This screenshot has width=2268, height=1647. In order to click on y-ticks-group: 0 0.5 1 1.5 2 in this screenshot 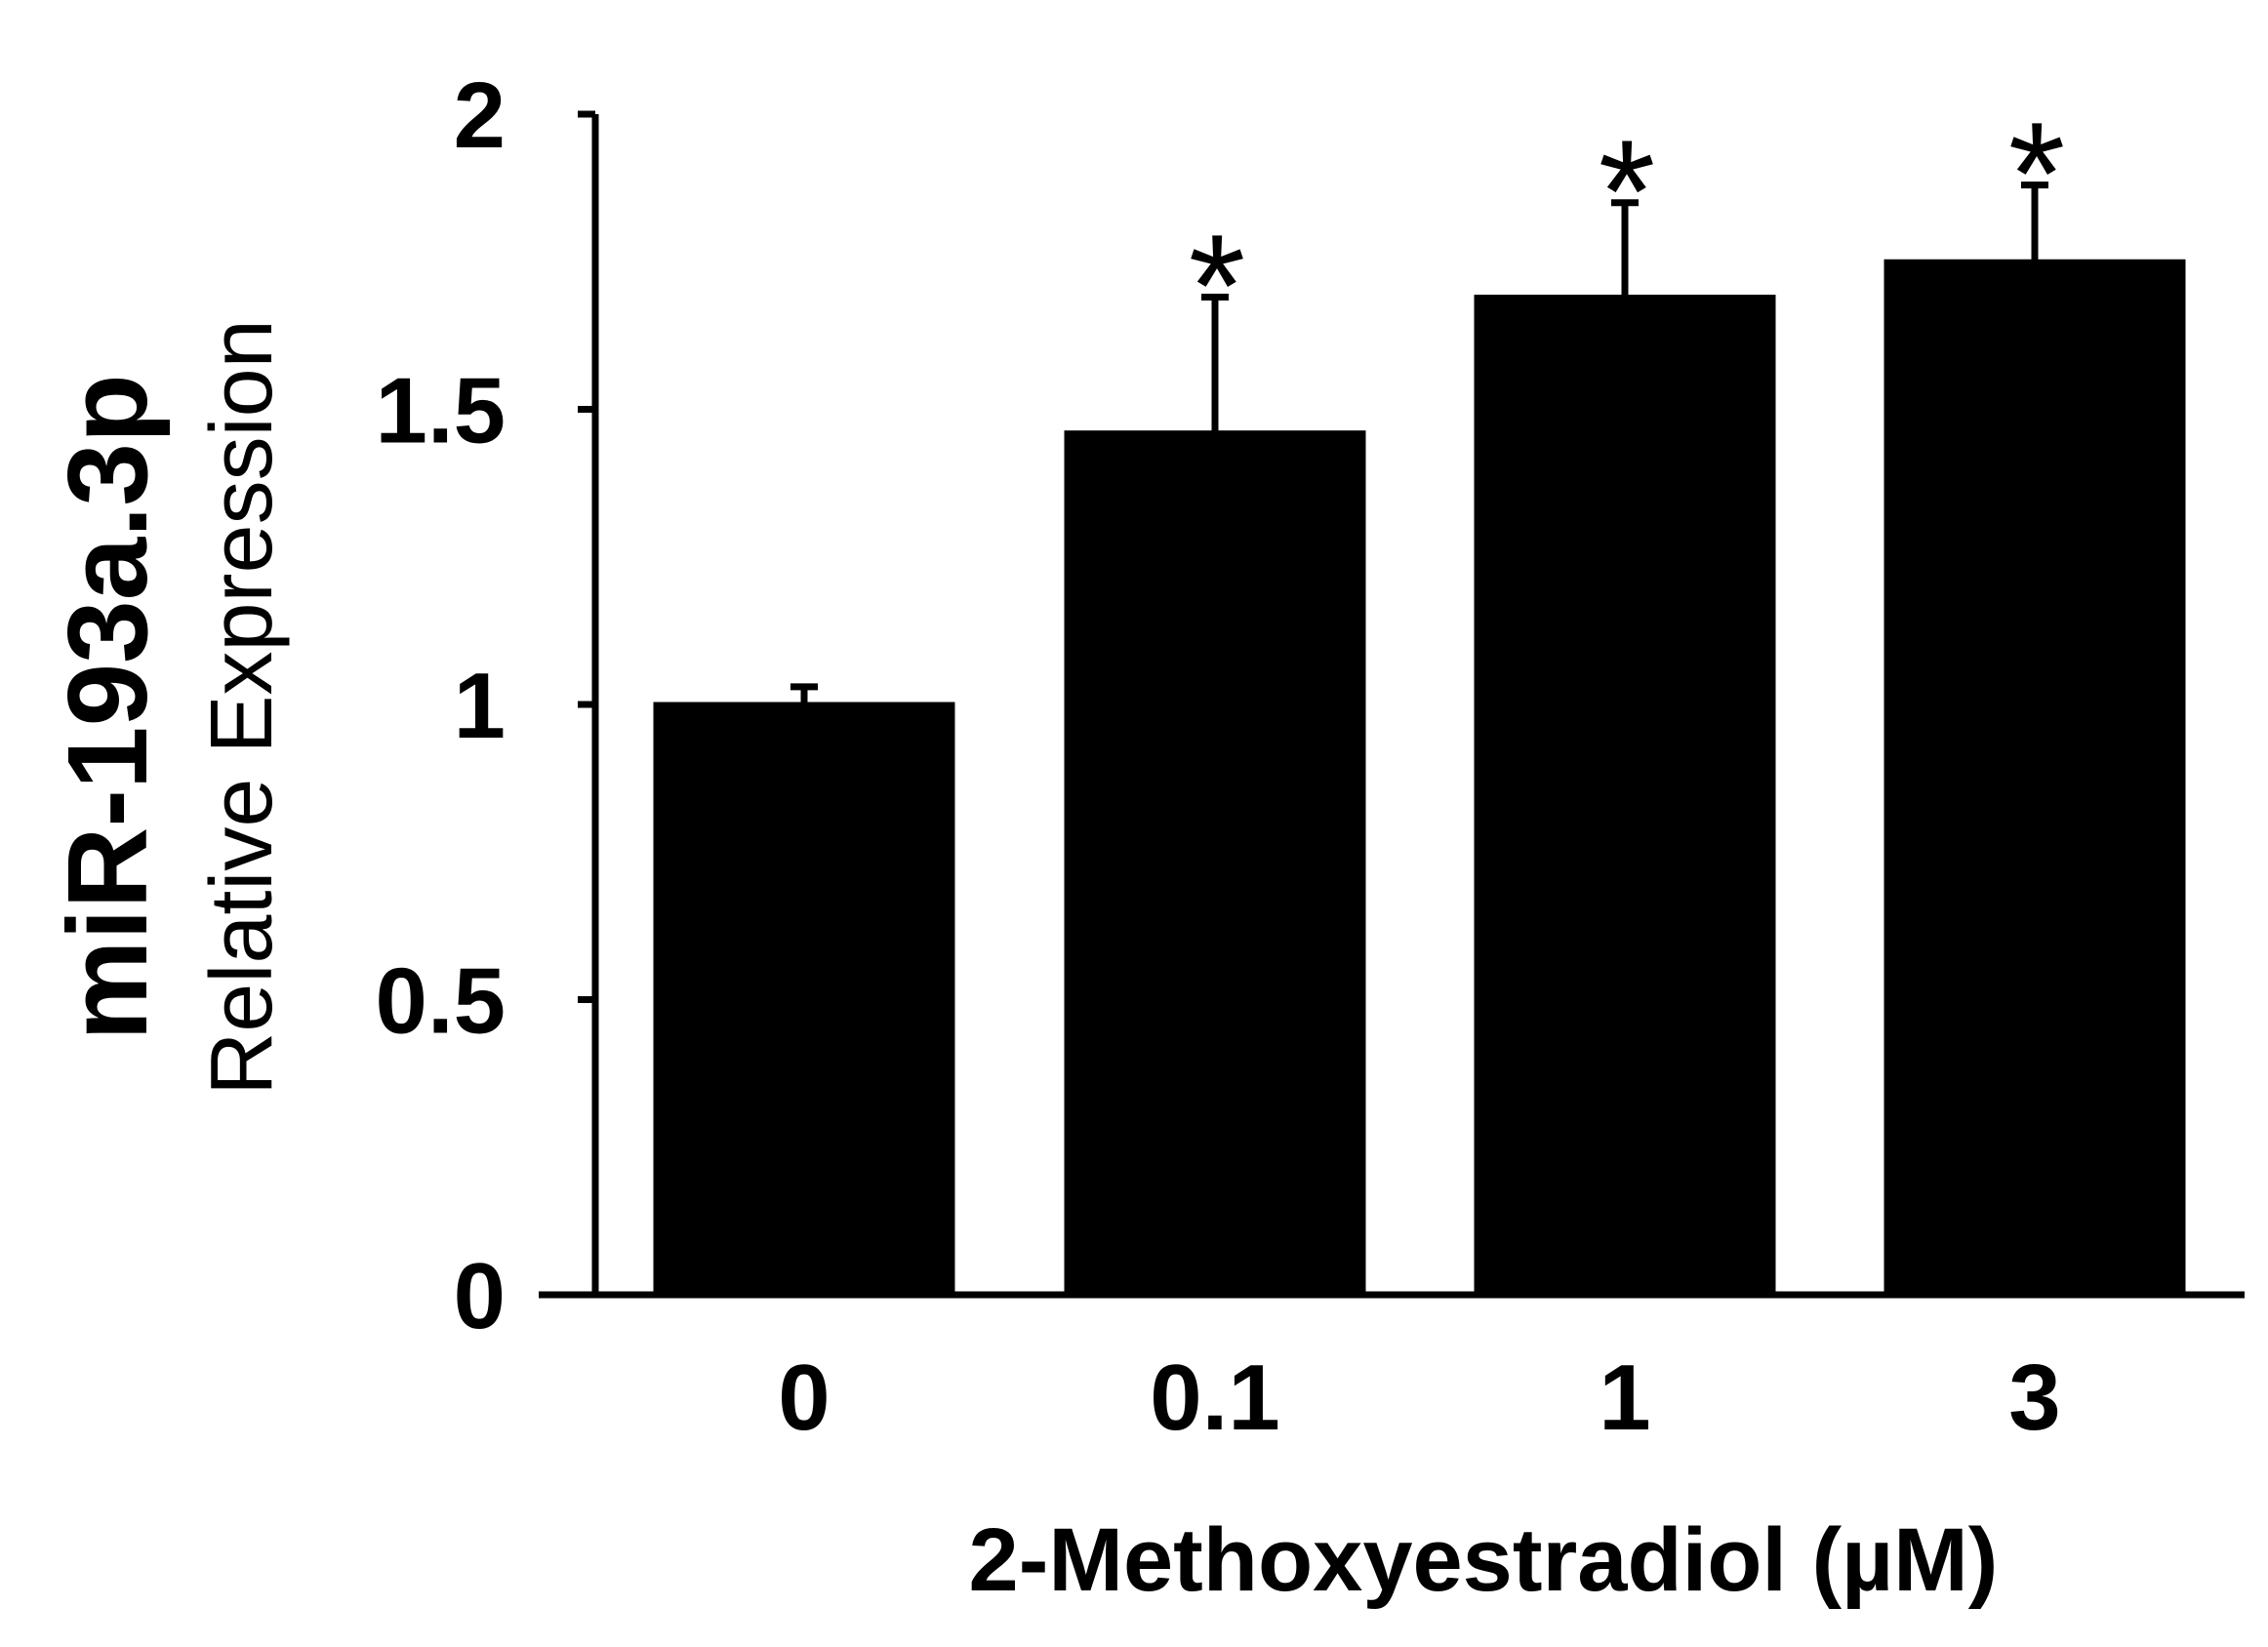, I will do `click(486, 705)`.